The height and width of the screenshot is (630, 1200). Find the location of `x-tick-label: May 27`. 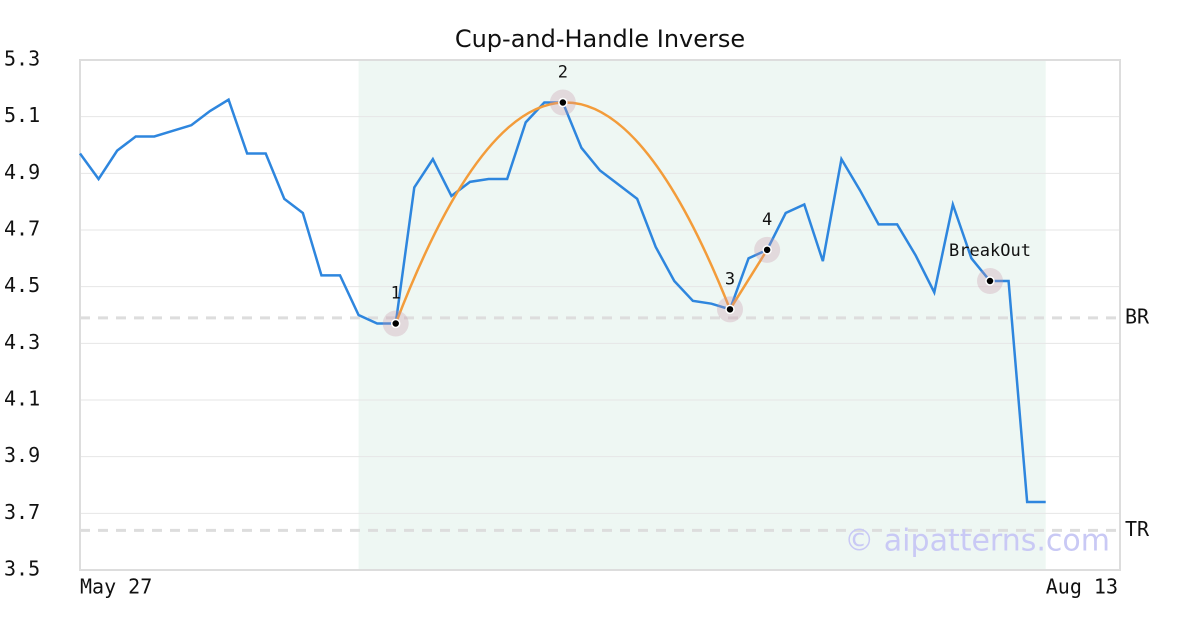

x-tick-label: May 27 is located at coordinates (116, 587).